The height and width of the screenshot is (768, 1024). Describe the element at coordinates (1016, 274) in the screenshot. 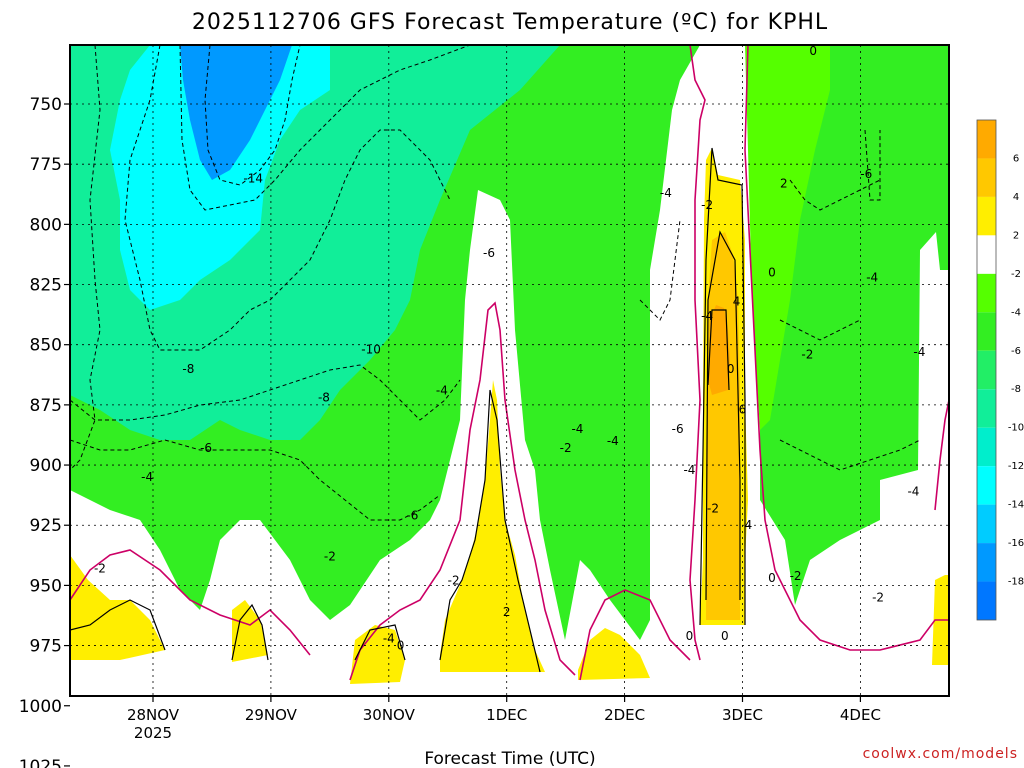

I see `colorbar-label-3: -2` at that location.